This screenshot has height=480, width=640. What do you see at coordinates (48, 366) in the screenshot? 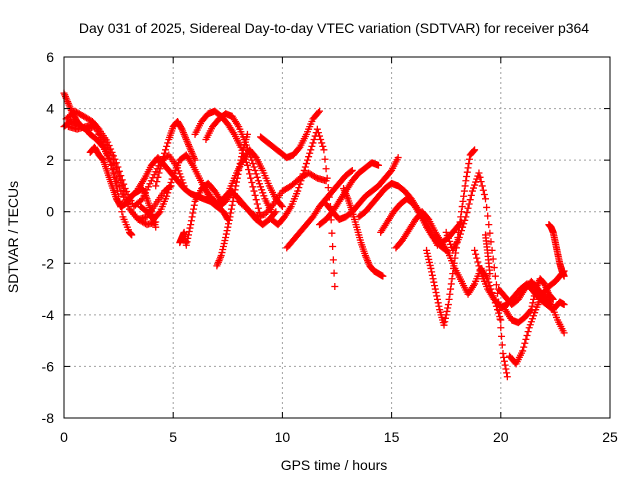
I see `y-tick-label: -6` at bounding box center [48, 366].